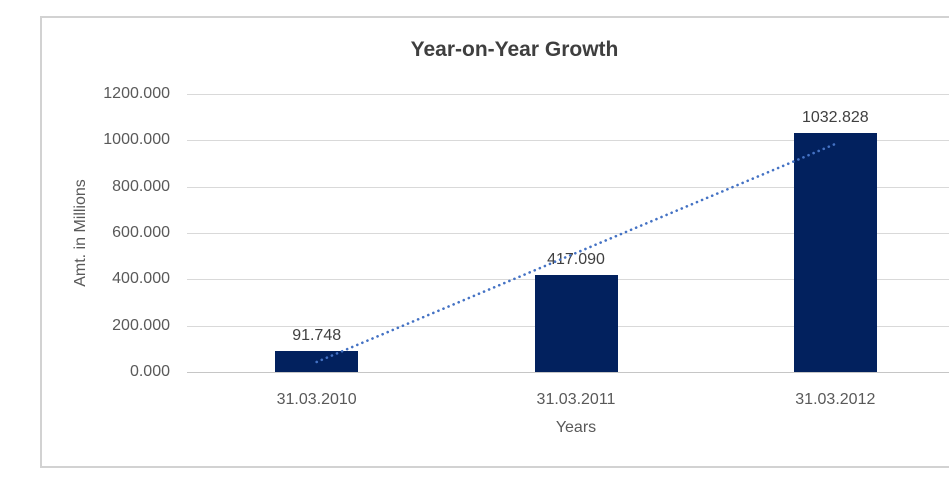 The image size is (949, 484). Describe the element at coordinates (136, 93) in the screenshot. I see `y-tick-label: 1200.000` at that location.